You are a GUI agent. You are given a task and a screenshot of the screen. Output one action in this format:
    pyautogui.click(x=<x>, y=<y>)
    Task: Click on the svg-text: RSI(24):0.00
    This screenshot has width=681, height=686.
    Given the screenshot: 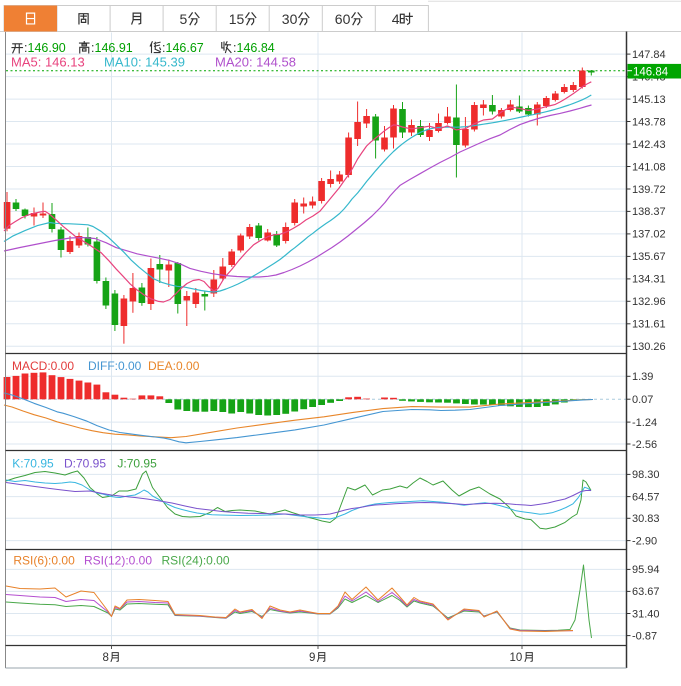 What is the action you would take?
    pyautogui.click(x=196, y=561)
    